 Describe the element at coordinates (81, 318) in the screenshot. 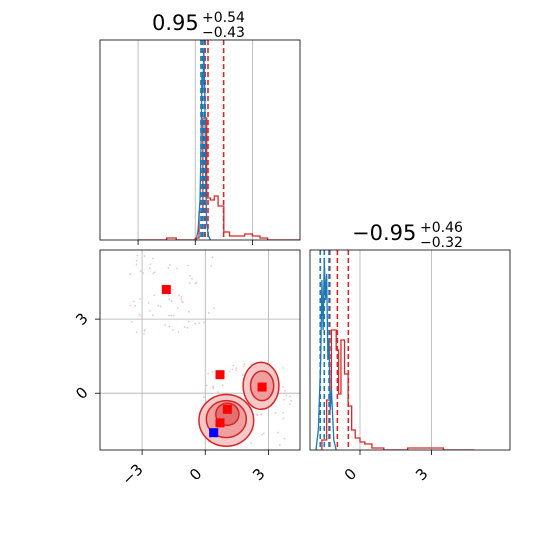

I see `tick-label-2d-y-1: 3` at that location.